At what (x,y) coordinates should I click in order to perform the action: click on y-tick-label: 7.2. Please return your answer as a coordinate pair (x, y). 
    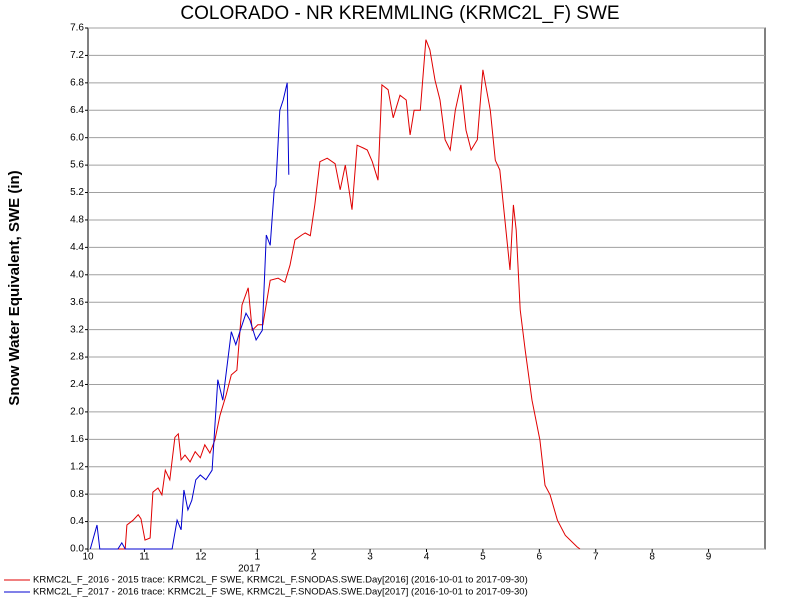
    Looking at the image, I should click on (77, 55).